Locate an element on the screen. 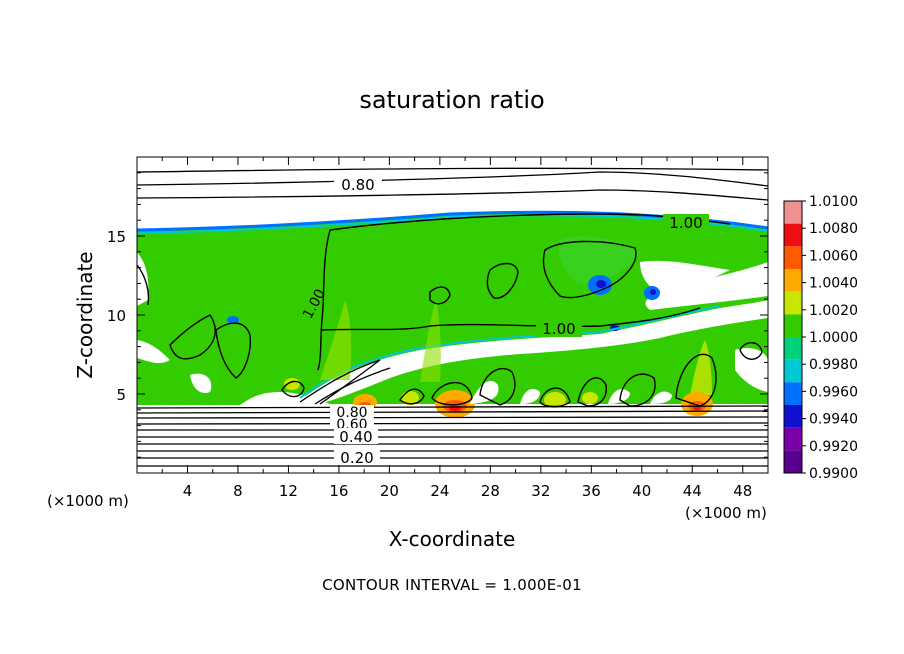 Image resolution: width=904 pixels, height=654 pixels. hotspot-1-peak is located at coordinates (455, 408).